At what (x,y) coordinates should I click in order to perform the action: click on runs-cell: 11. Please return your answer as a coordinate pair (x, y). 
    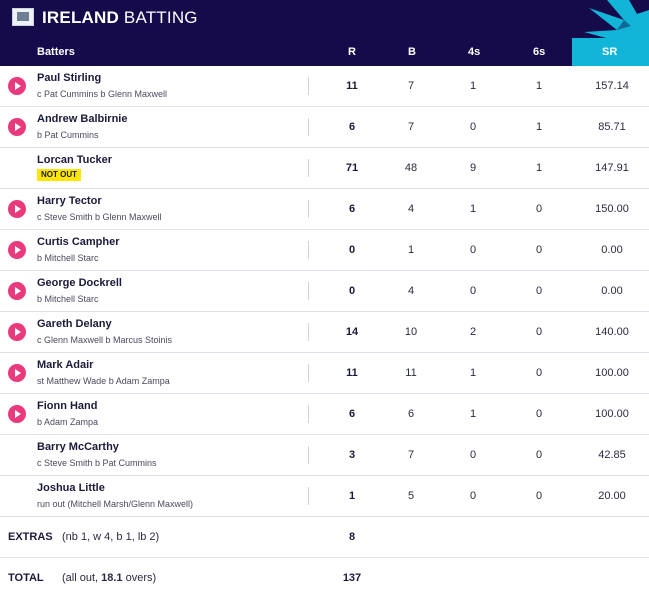
    Looking at the image, I should click on (352, 86).